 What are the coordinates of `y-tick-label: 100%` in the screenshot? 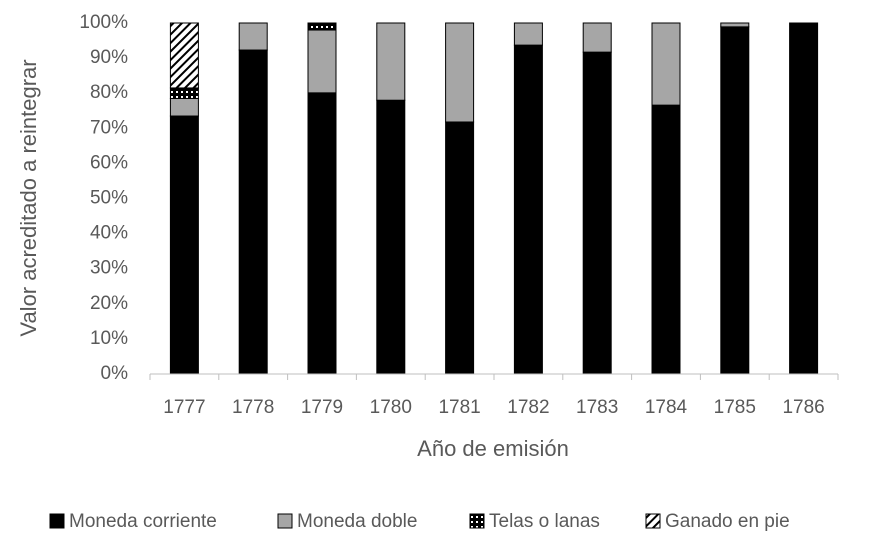 It's located at (103, 22).